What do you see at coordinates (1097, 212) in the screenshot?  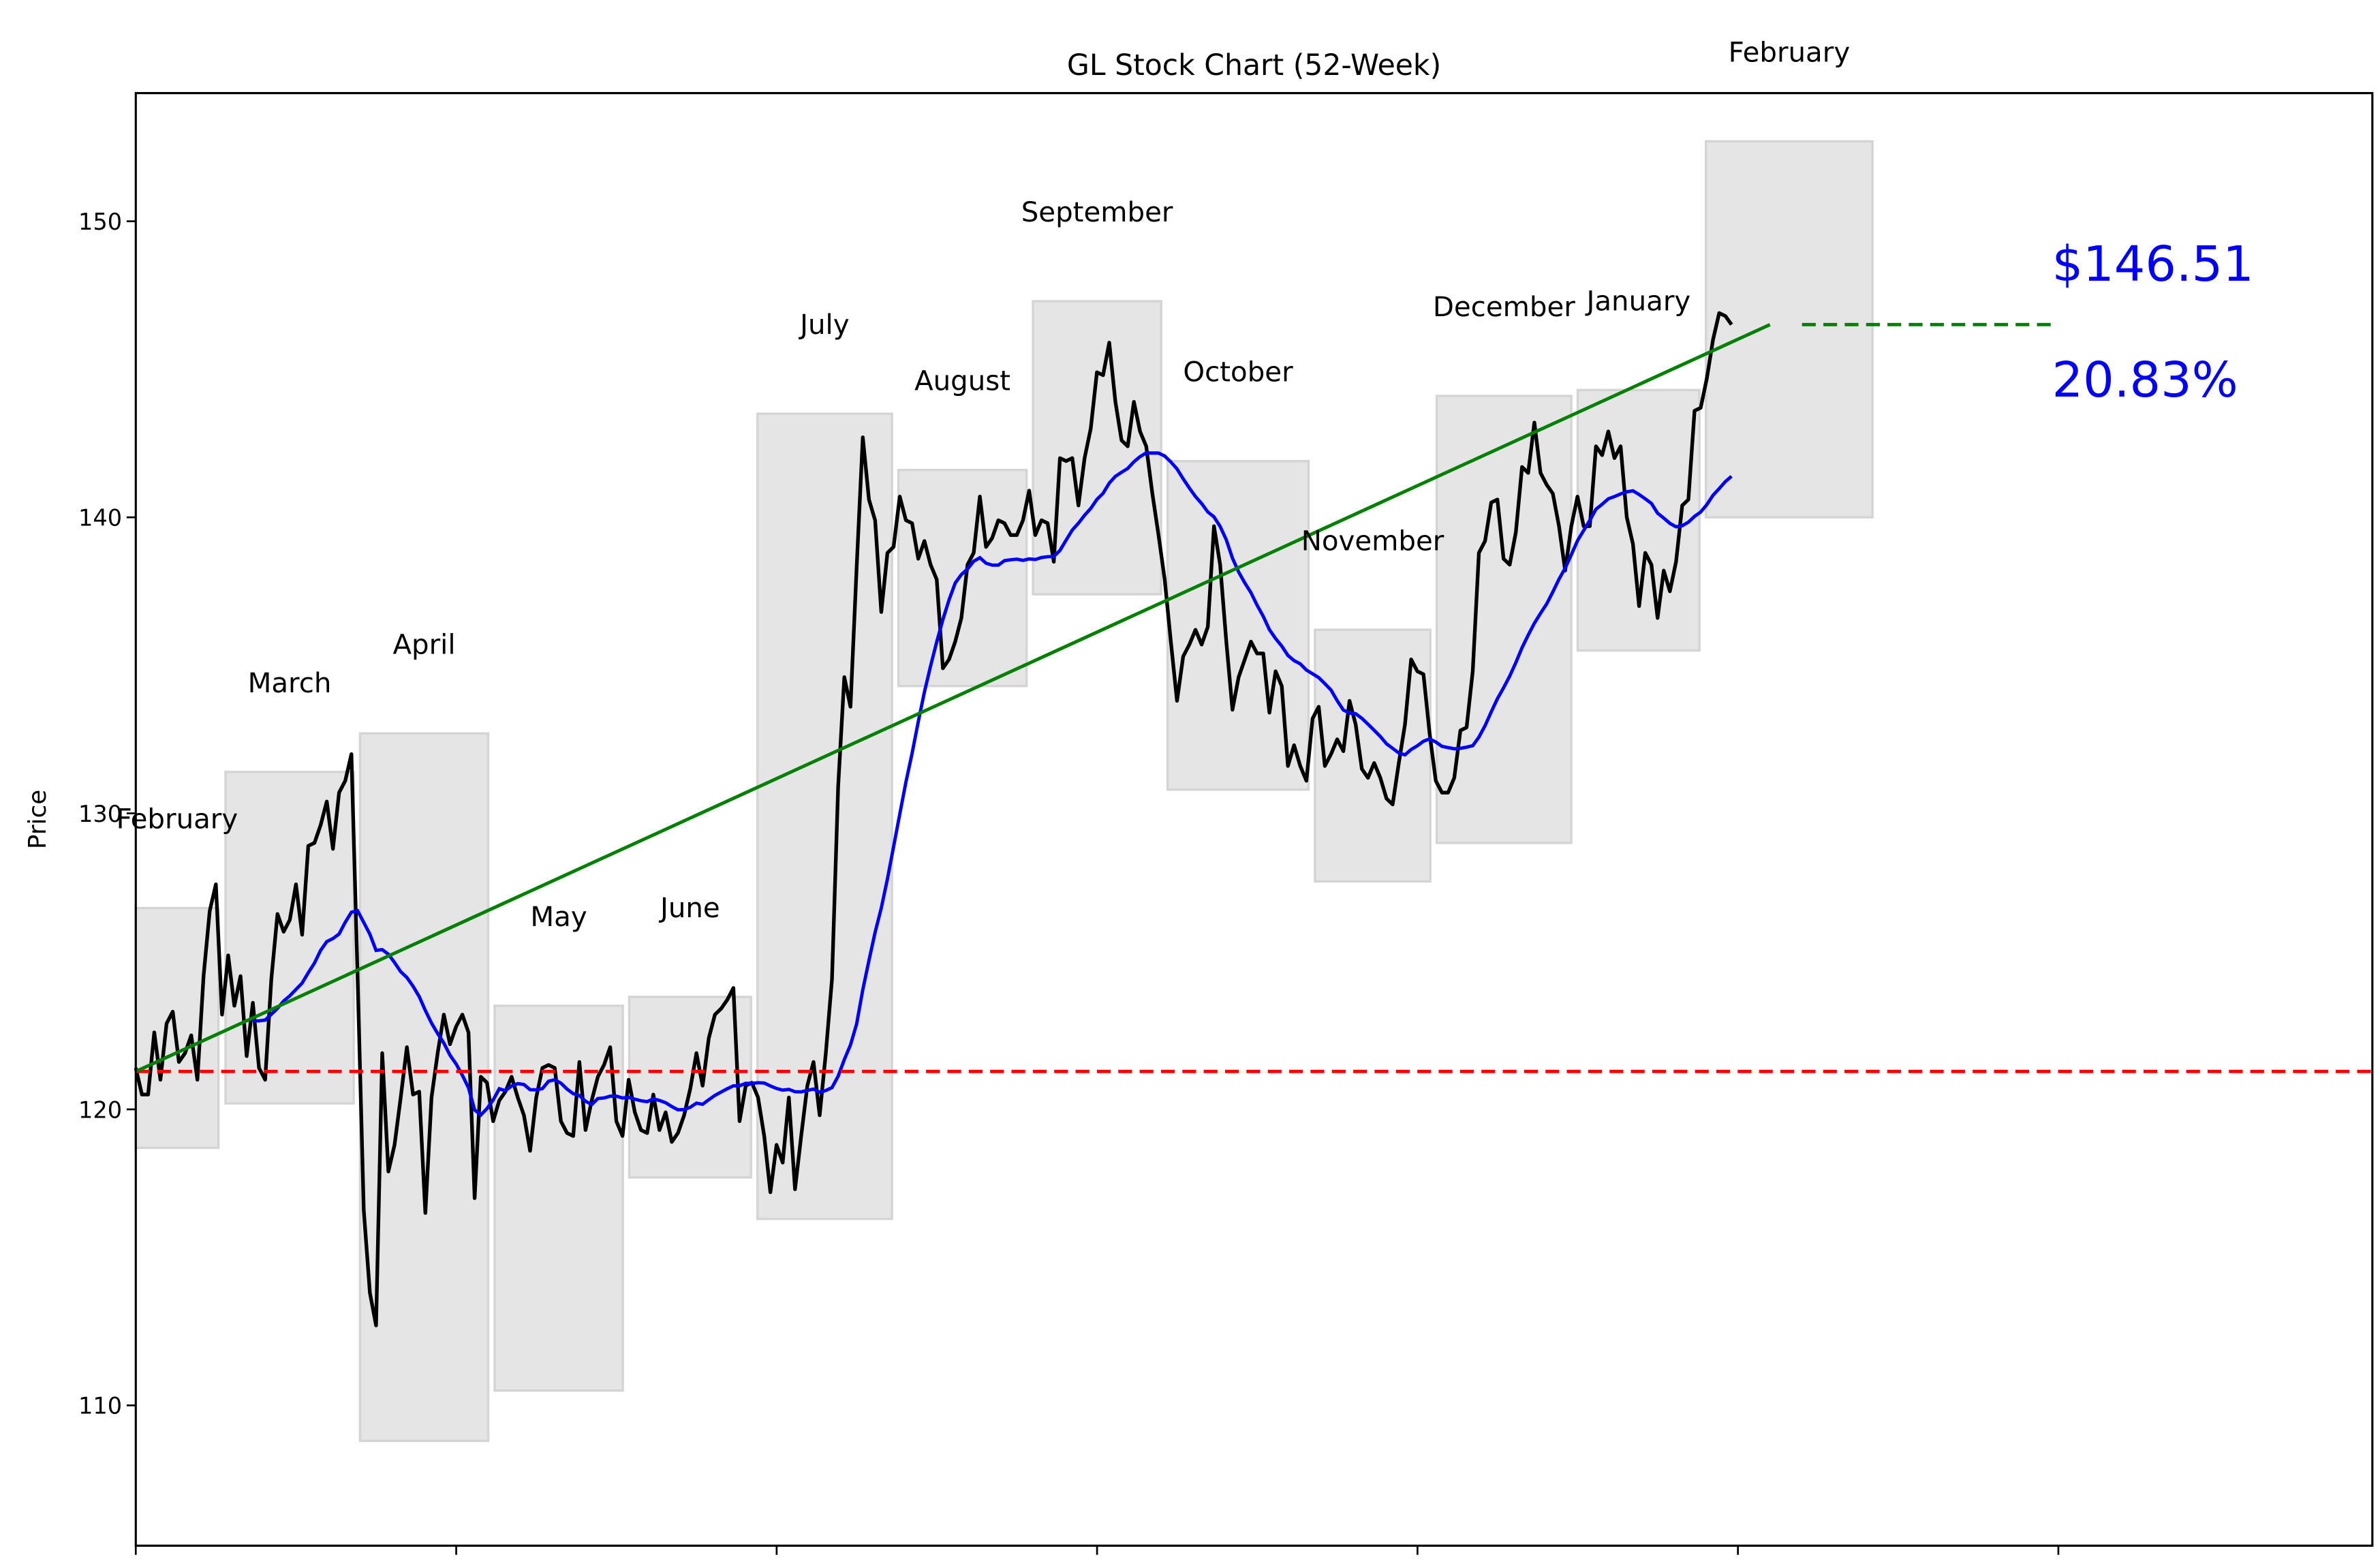 I see `month-label: September` at bounding box center [1097, 212].